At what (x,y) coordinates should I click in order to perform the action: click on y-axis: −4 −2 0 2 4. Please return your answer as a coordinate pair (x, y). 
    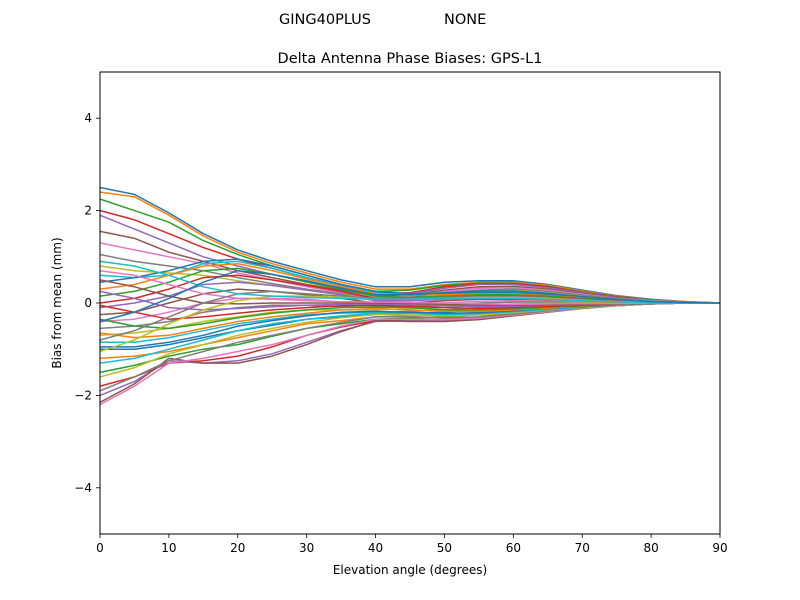
    Looking at the image, I should click on (87, 303).